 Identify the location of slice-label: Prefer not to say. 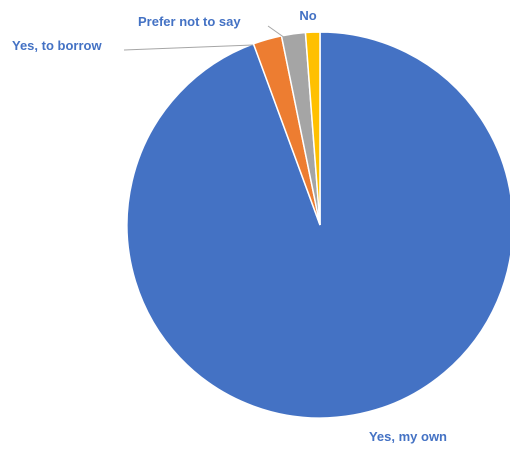
(189, 21).